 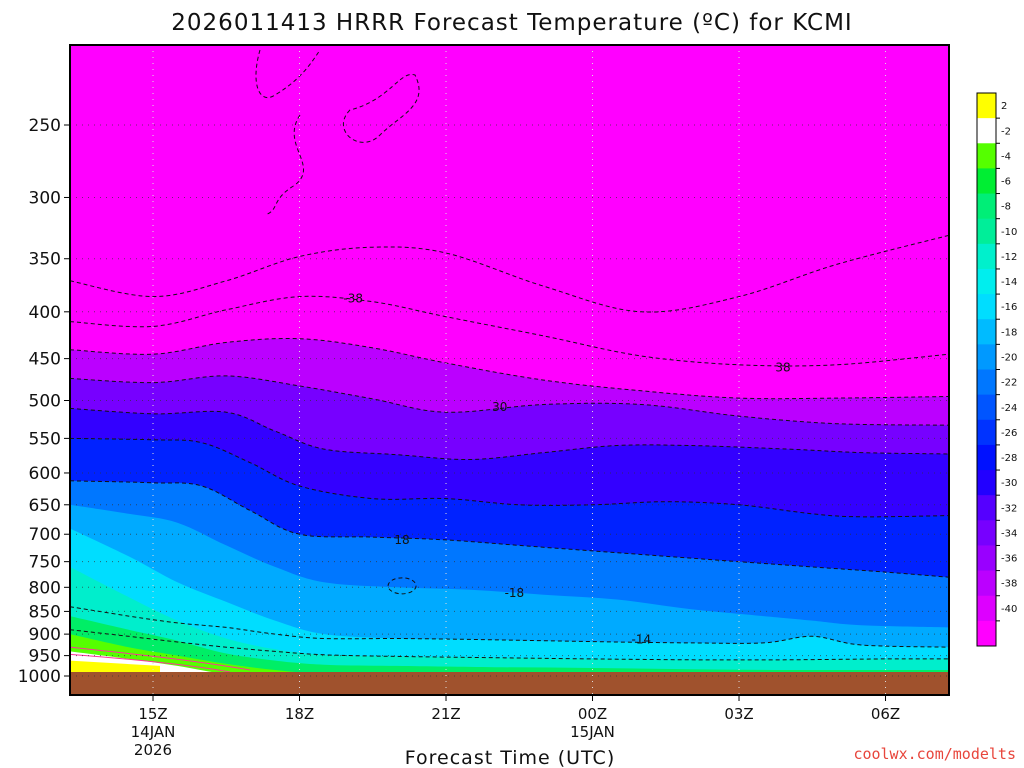 I want to click on colorbar-label: -40, so click(x=1009, y=609).